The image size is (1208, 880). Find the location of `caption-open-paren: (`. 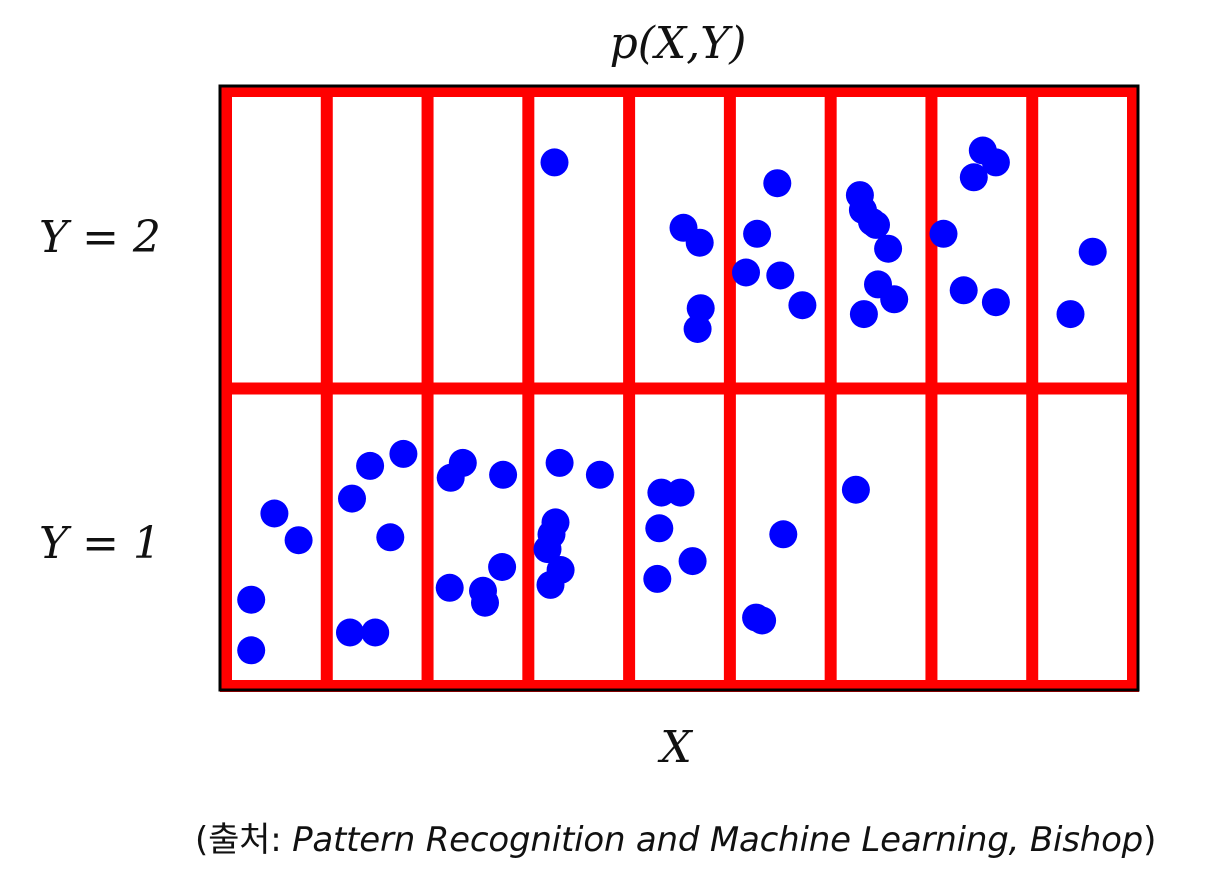

caption-open-paren: ( is located at coordinates (202, 840).